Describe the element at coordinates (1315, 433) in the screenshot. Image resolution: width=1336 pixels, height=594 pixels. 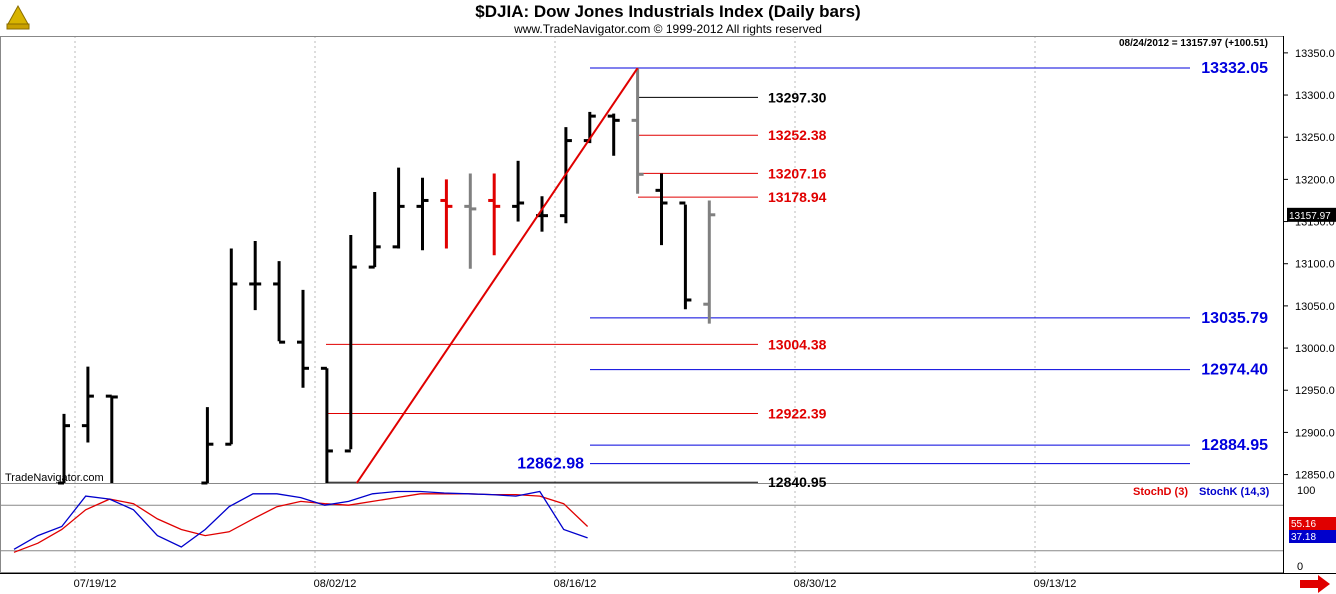
I see `y-tick-label: 12900.0` at that location.